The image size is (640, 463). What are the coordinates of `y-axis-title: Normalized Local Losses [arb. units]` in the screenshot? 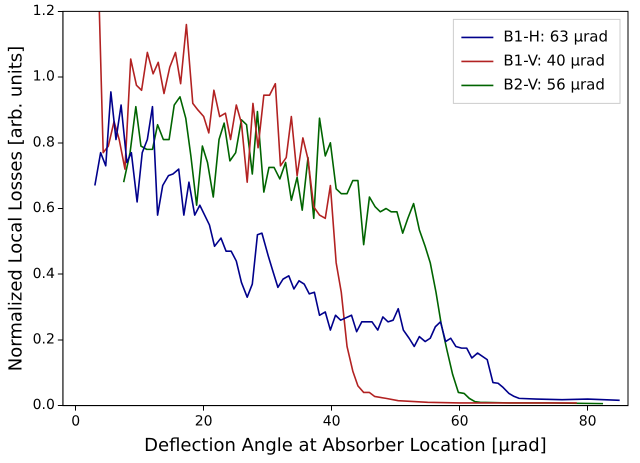 It's located at (15, 209).